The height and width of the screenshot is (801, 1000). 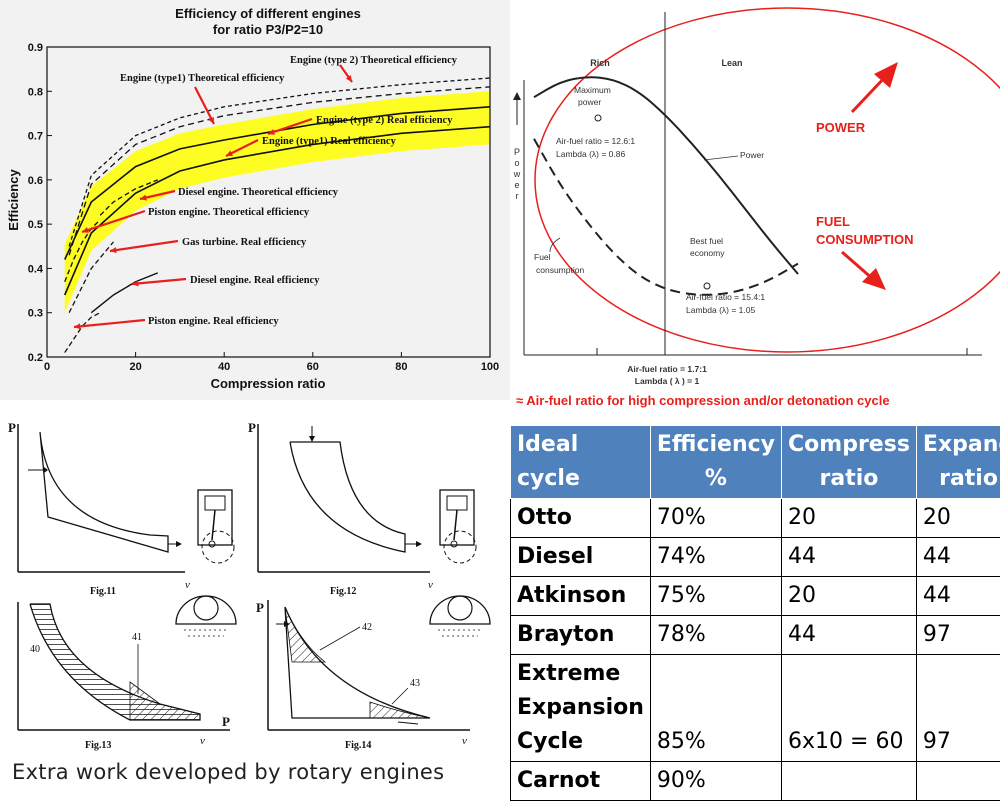 What do you see at coordinates (362, 508) in the screenshot?
I see `fig12-diagram: P v Fig.12` at bounding box center [362, 508].